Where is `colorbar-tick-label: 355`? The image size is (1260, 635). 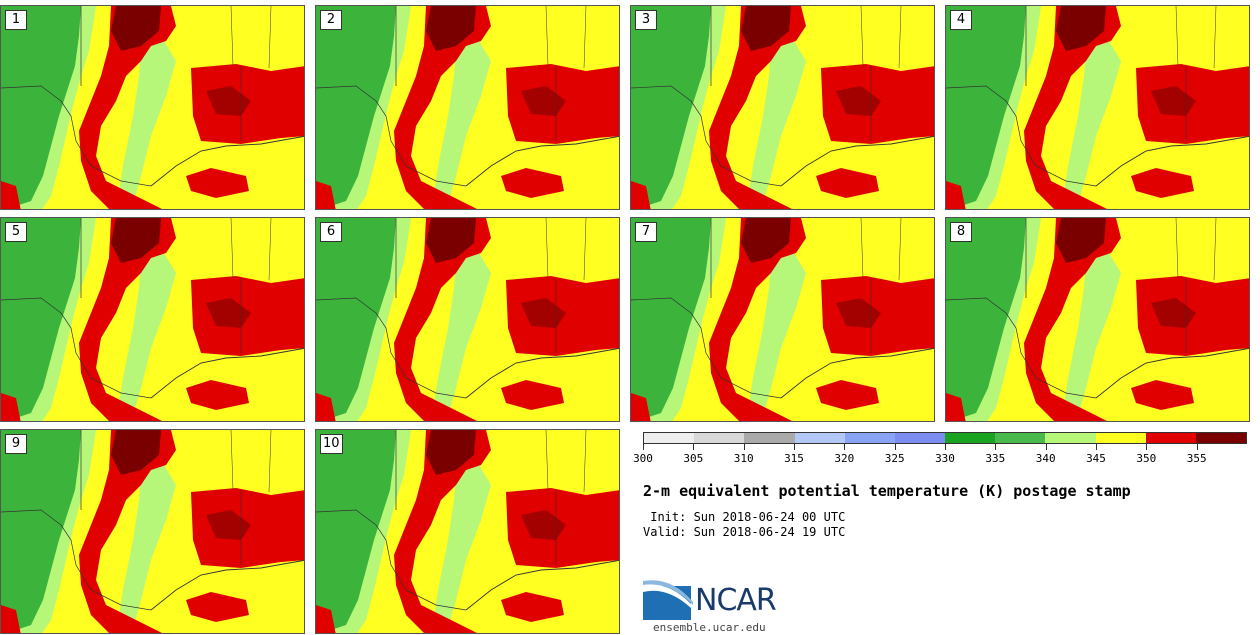 colorbar-tick-label: 355 is located at coordinates (1196, 458).